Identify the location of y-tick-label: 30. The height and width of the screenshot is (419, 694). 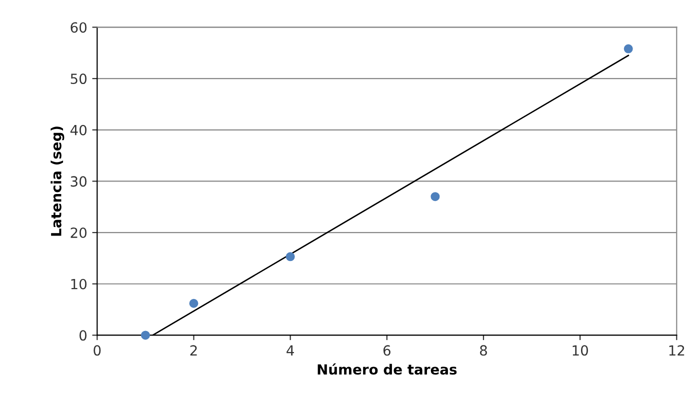
(78, 181).